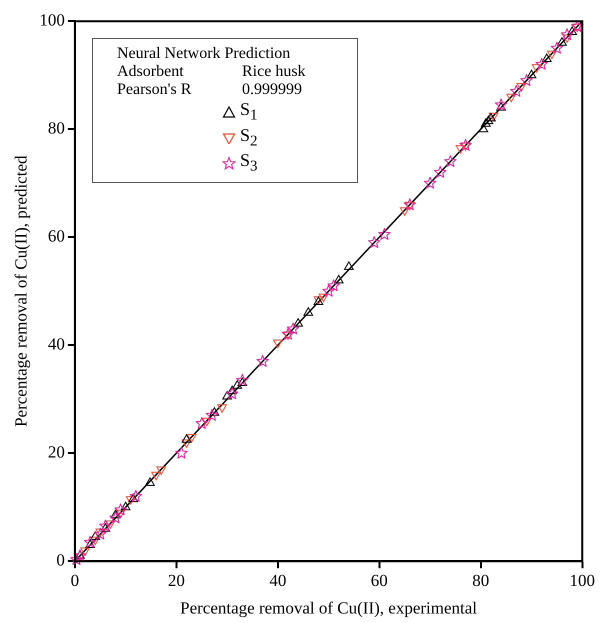 The height and width of the screenshot is (623, 606). What do you see at coordinates (329, 608) in the screenshot?
I see `x-axis-title: Percentage removal of Cu(II), experimental` at bounding box center [329, 608].